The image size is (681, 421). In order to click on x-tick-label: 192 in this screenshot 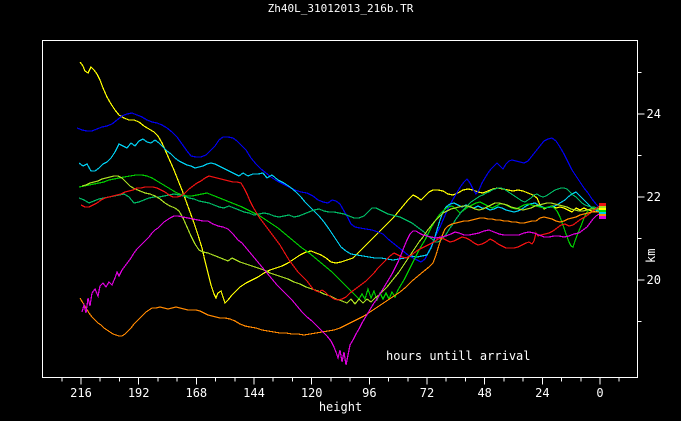, I will do `click(139, 393)`.